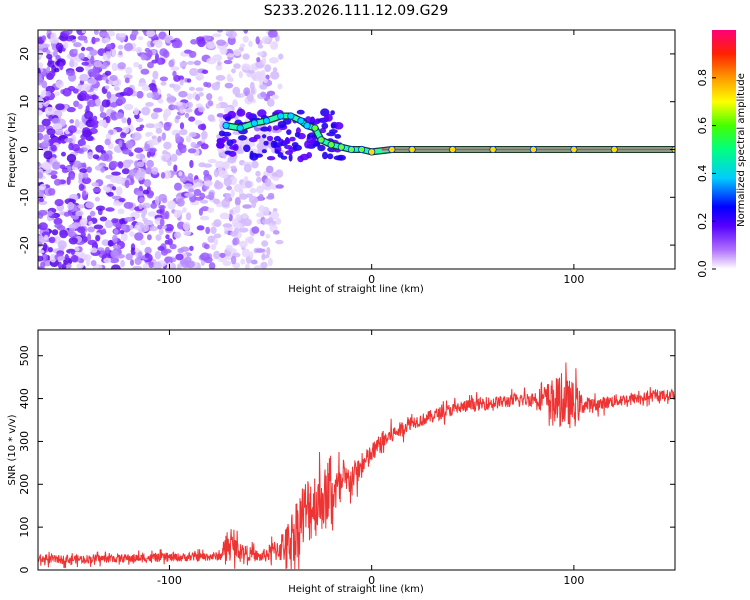  What do you see at coordinates (24, 355) in the screenshot?
I see `y-tick-label: 500` at bounding box center [24, 355].